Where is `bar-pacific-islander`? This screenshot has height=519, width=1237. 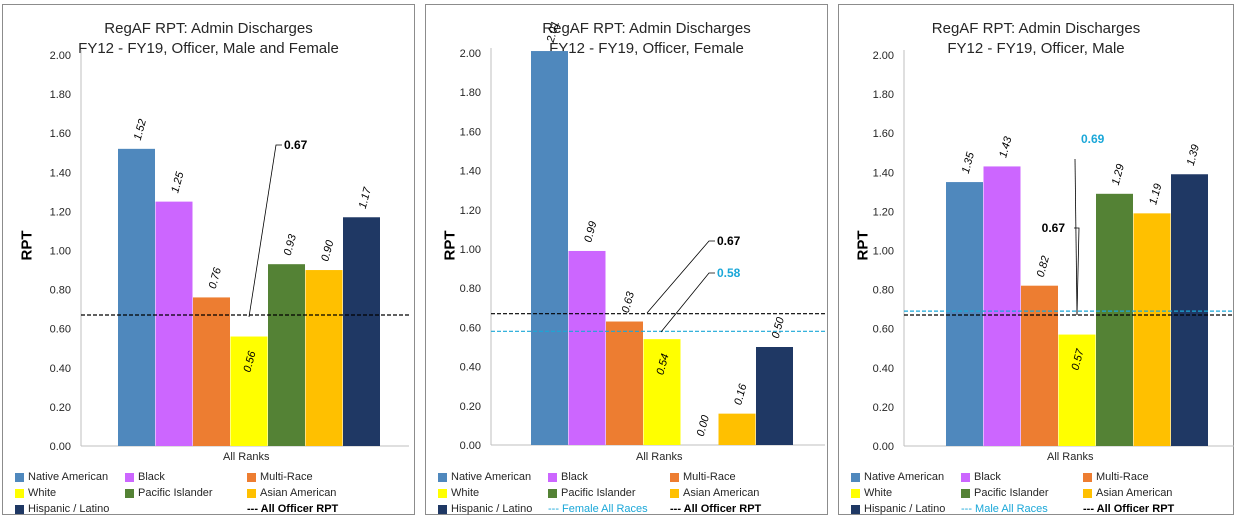
bar-pacific-islander is located at coordinates (1114, 319).